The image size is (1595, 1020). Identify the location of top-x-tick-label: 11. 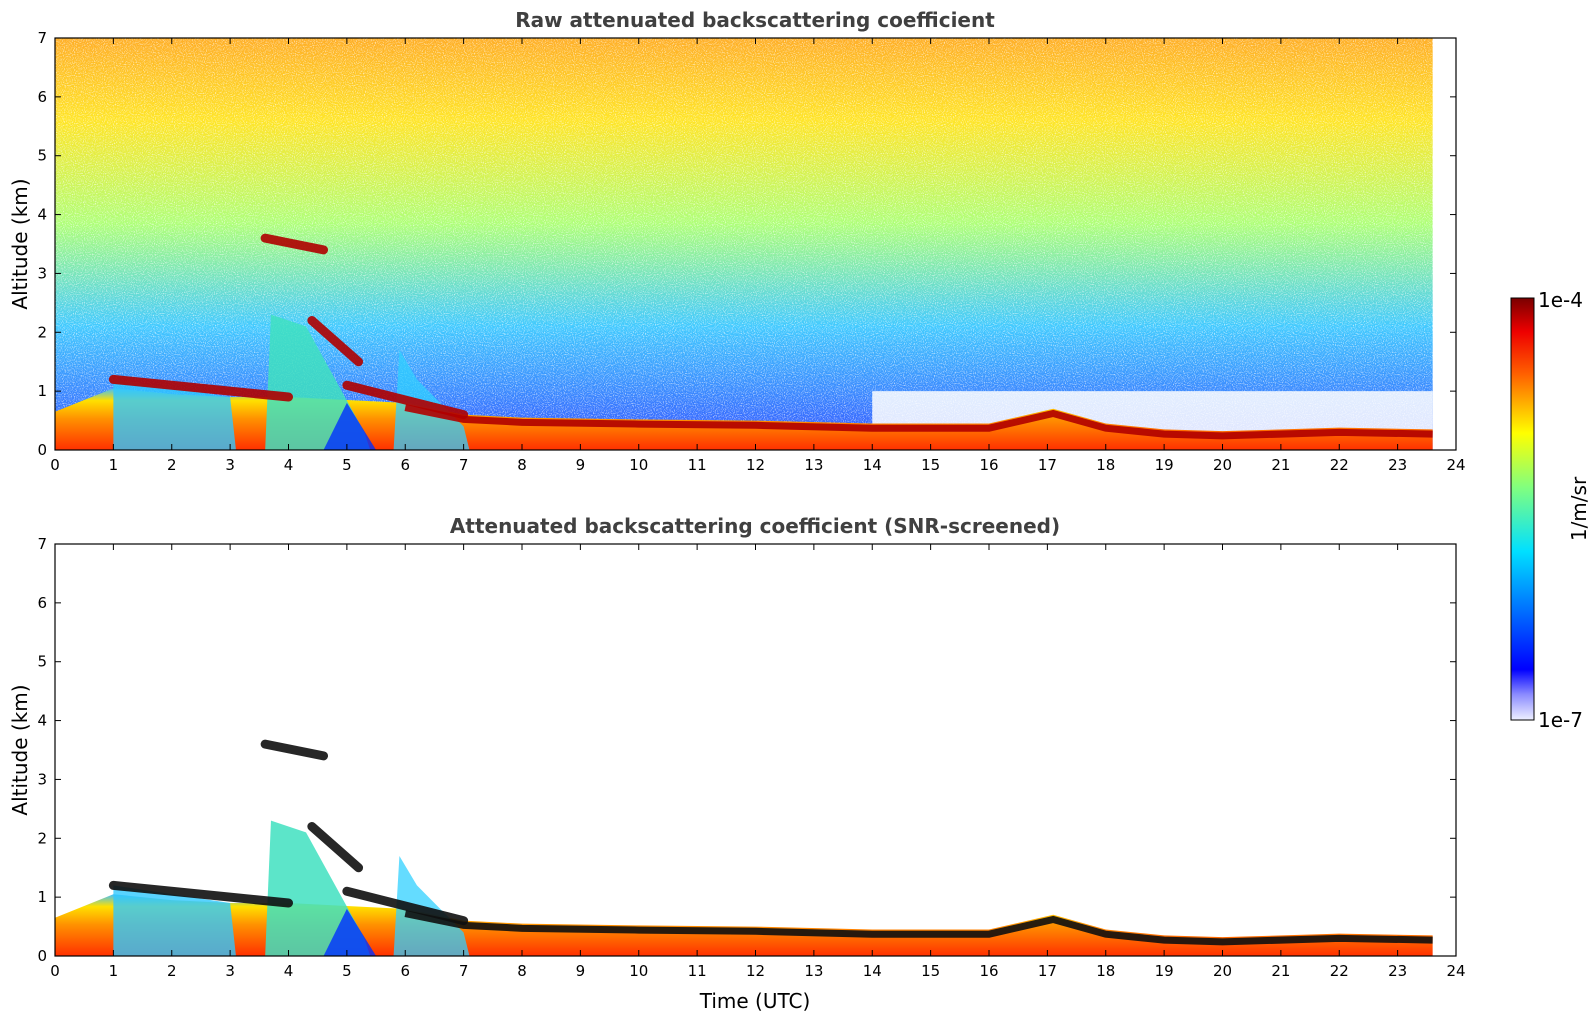
(697, 465).